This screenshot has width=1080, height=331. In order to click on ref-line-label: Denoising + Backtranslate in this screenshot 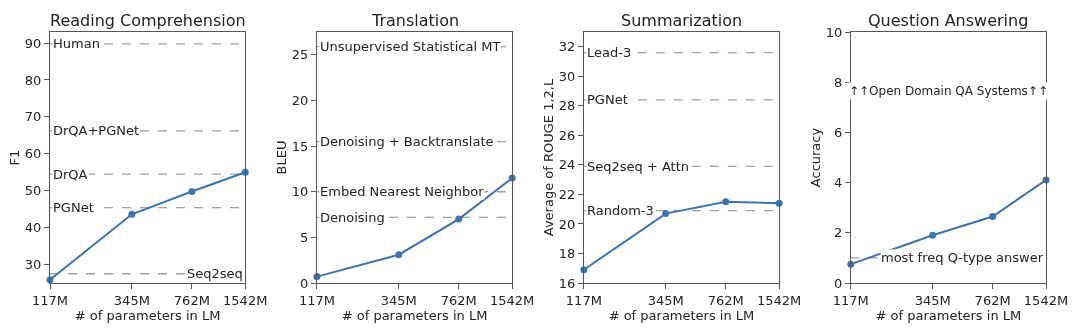, I will do `click(407, 141)`.